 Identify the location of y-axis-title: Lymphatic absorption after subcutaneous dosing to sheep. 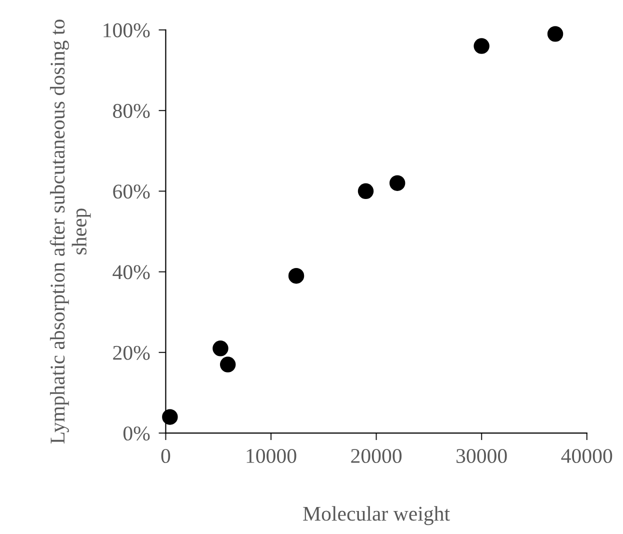
(70, 232).